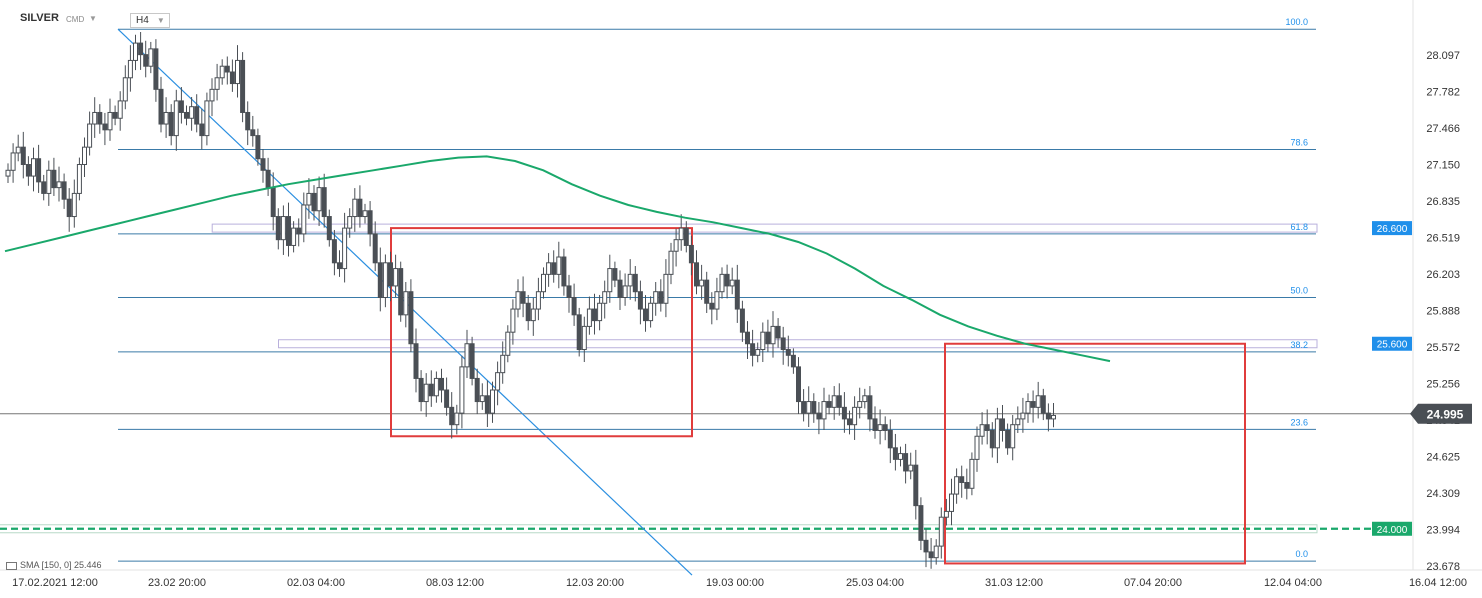  I want to click on x-tick-label: 16.04 12:00, so click(1438, 583).